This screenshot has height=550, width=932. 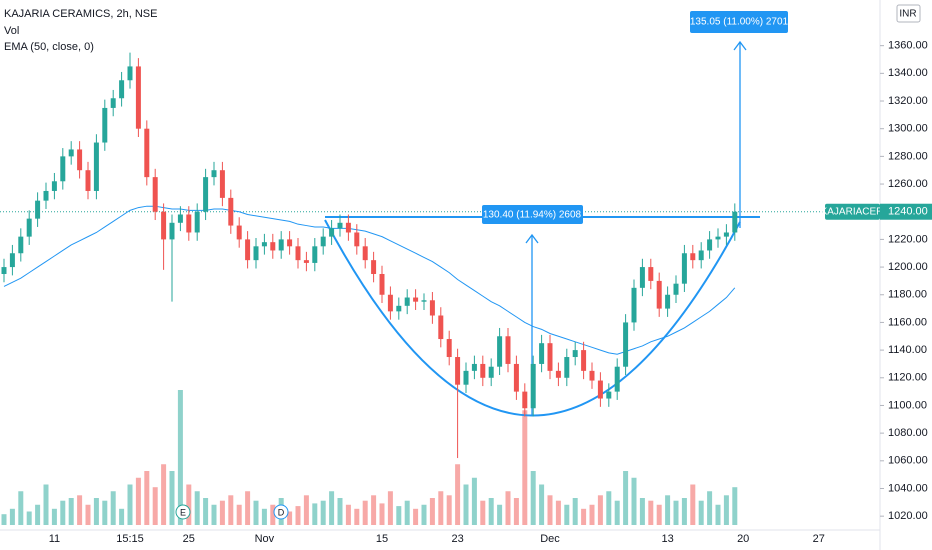 What do you see at coordinates (908, 488) in the screenshot?
I see `y-tick-label: 1040.00` at bounding box center [908, 488].